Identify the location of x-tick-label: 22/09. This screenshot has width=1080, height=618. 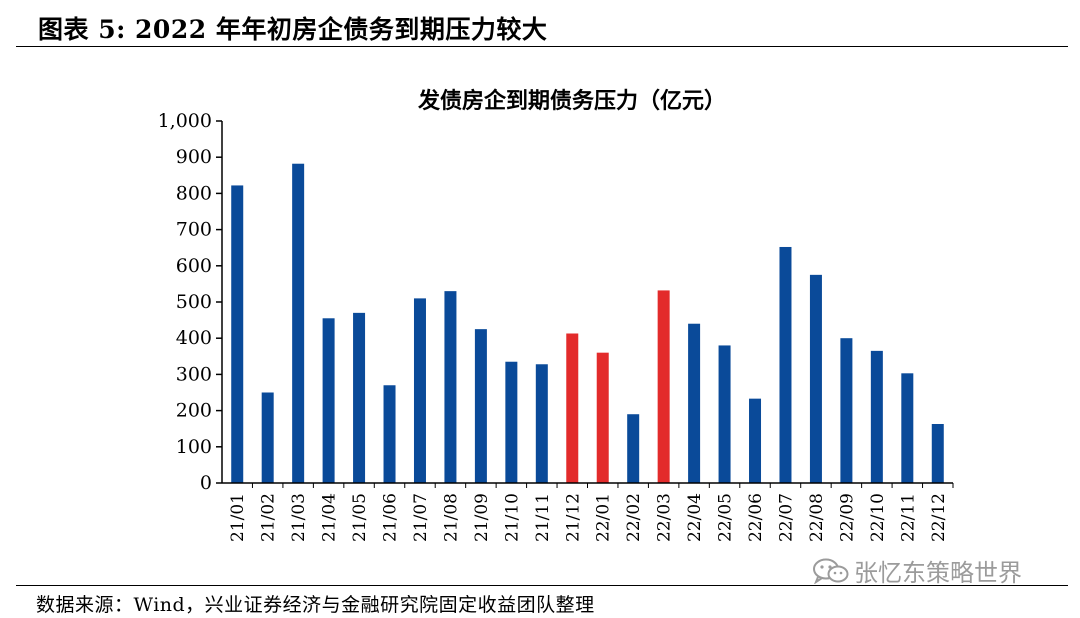
(847, 517).